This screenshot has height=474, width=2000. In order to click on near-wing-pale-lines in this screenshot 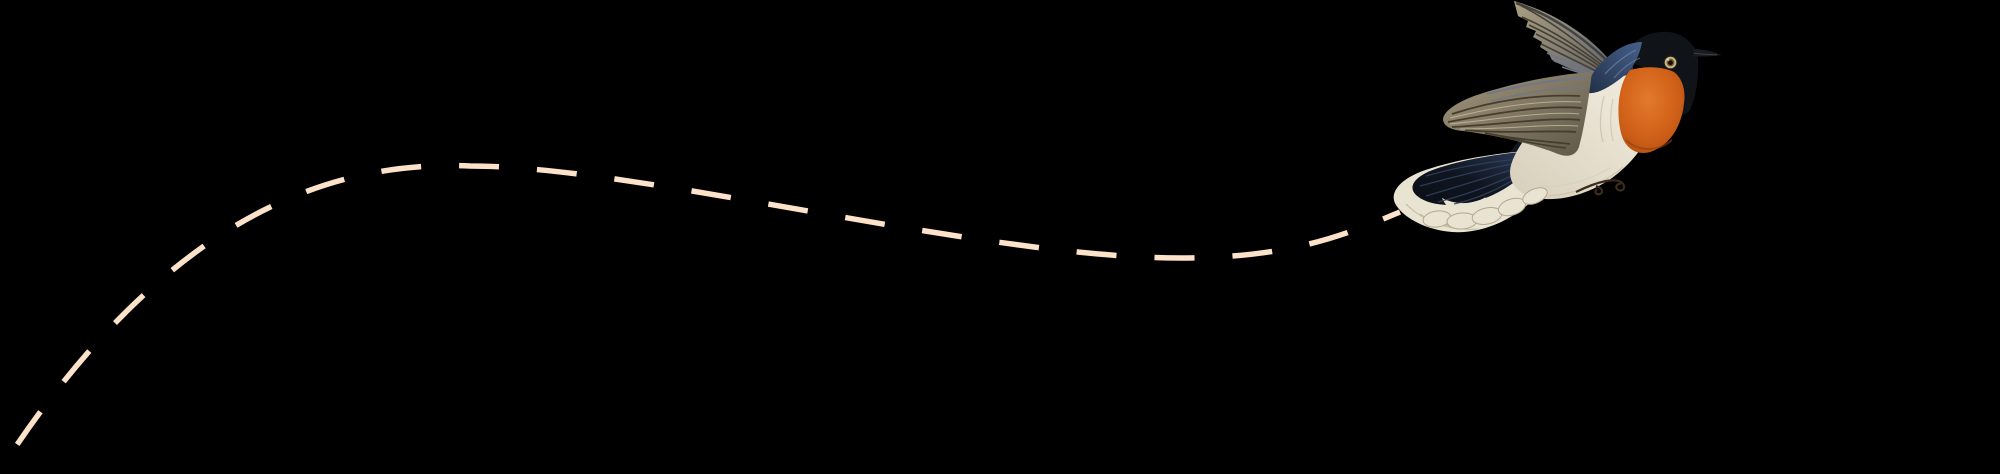, I will do `click(1515, 115)`.